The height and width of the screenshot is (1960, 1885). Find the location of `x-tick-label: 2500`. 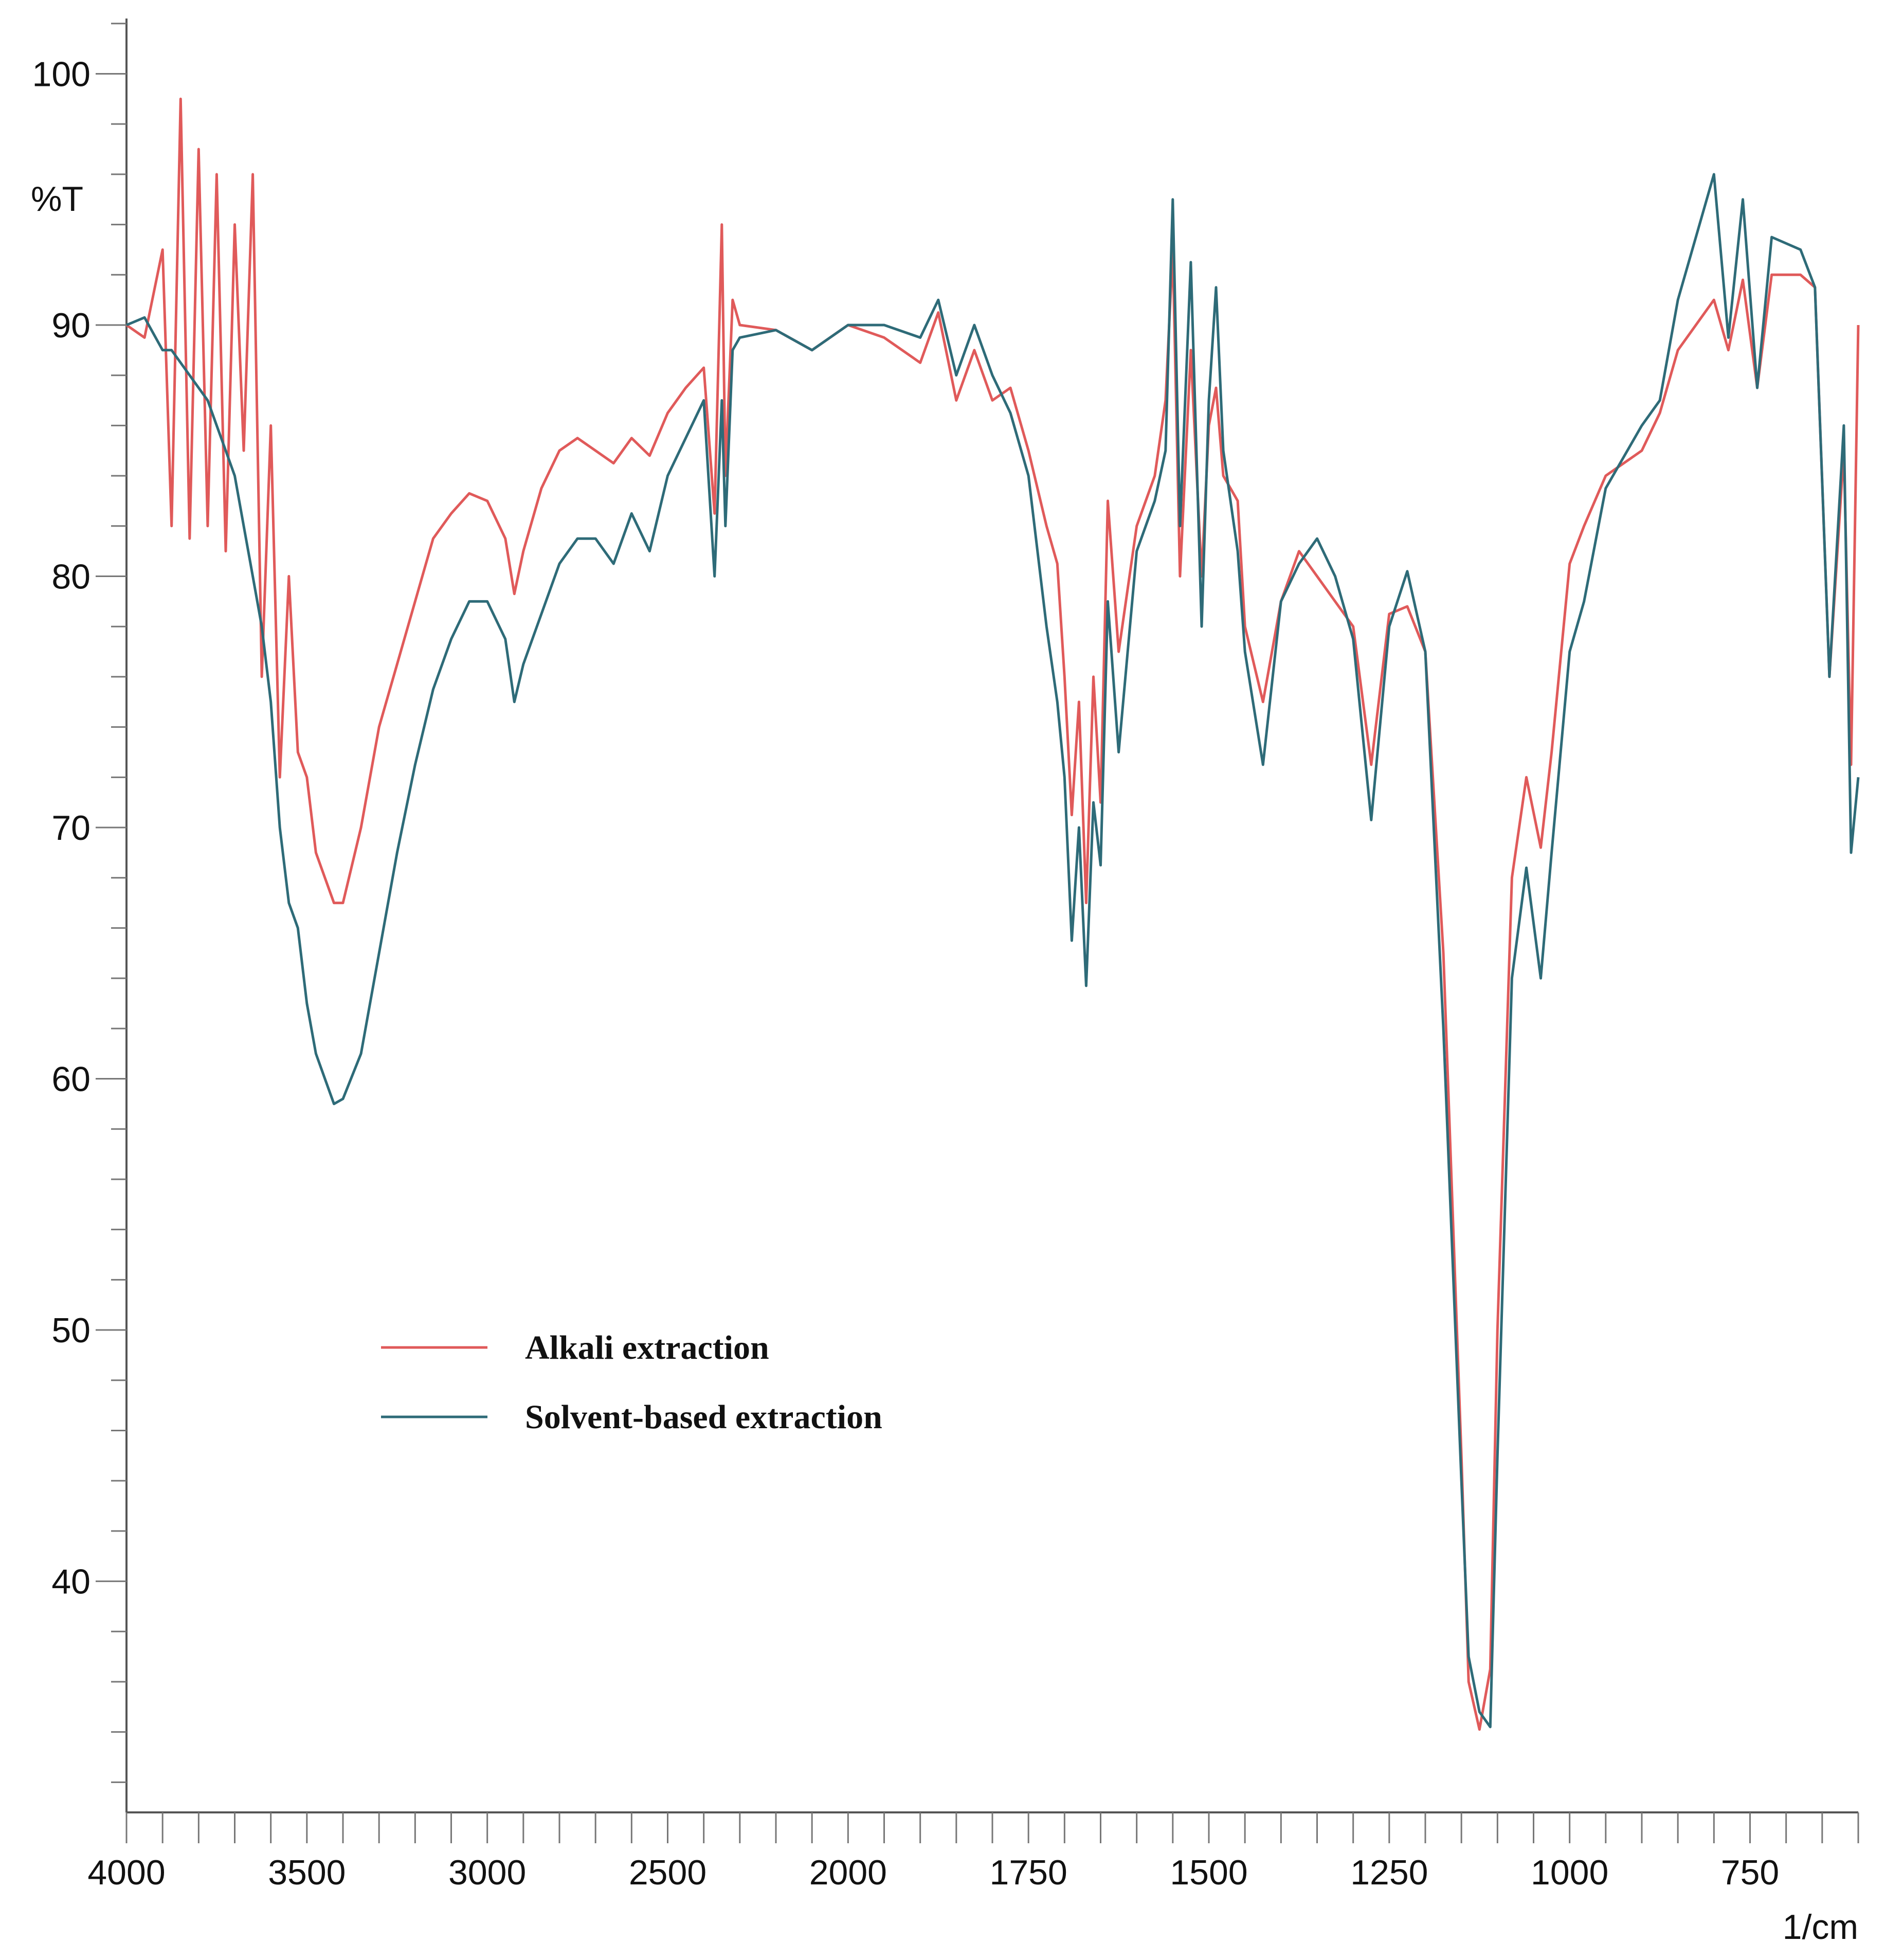

x-tick-label: 2500 is located at coordinates (667, 1872).